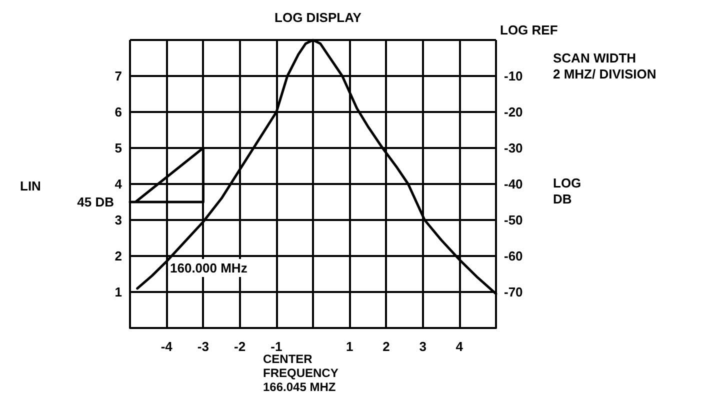 The height and width of the screenshot is (410, 713). Describe the element at coordinates (167, 346) in the screenshot. I see `x-tick-label: -4` at that location.